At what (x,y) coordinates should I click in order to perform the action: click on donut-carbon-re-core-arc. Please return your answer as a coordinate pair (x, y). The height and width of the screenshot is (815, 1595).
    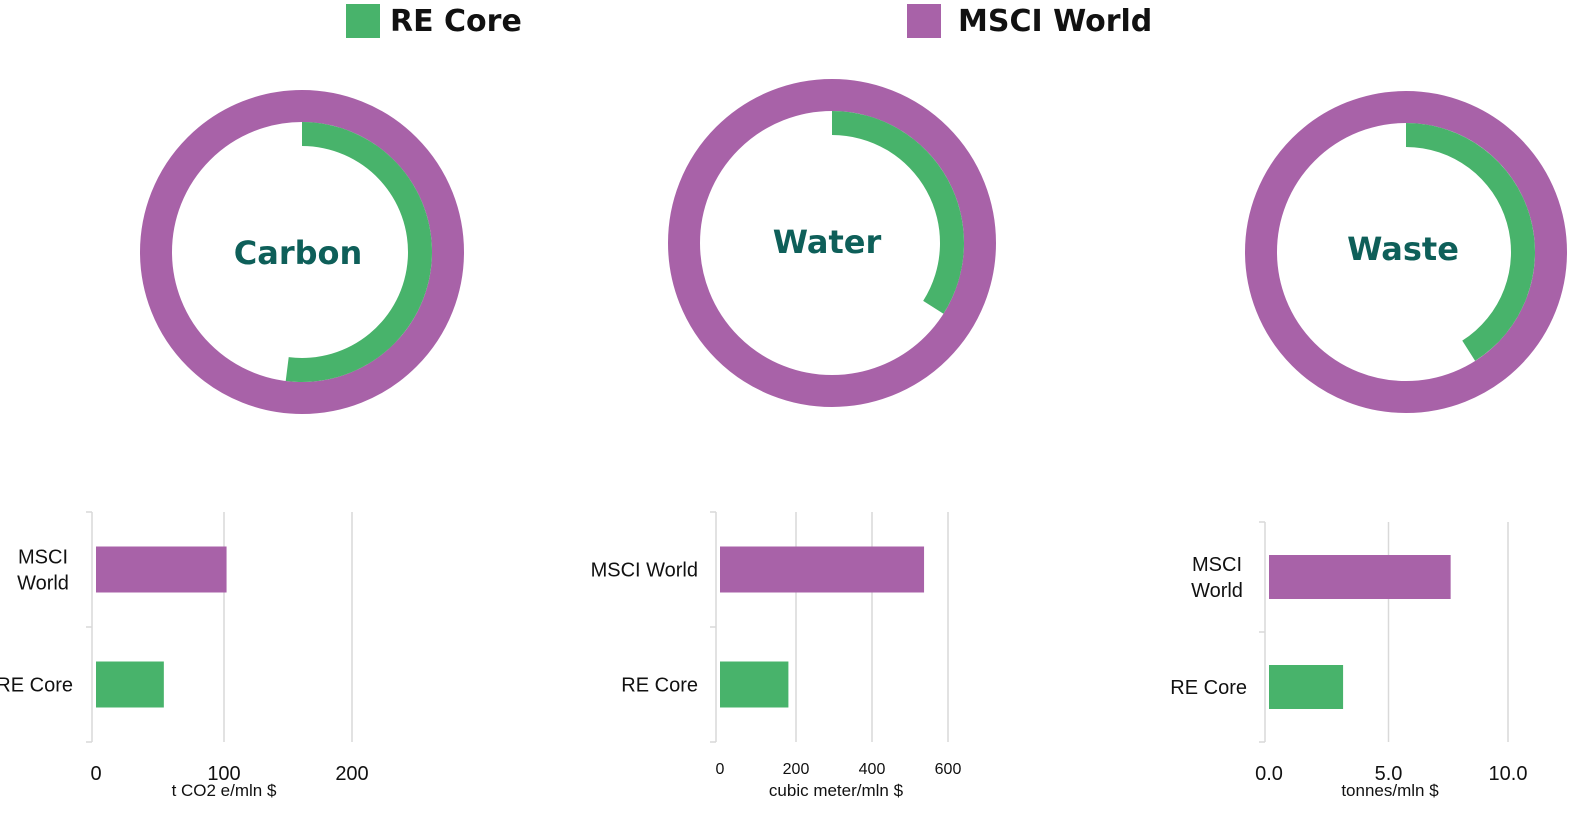
    Looking at the image, I should click on (358, 252).